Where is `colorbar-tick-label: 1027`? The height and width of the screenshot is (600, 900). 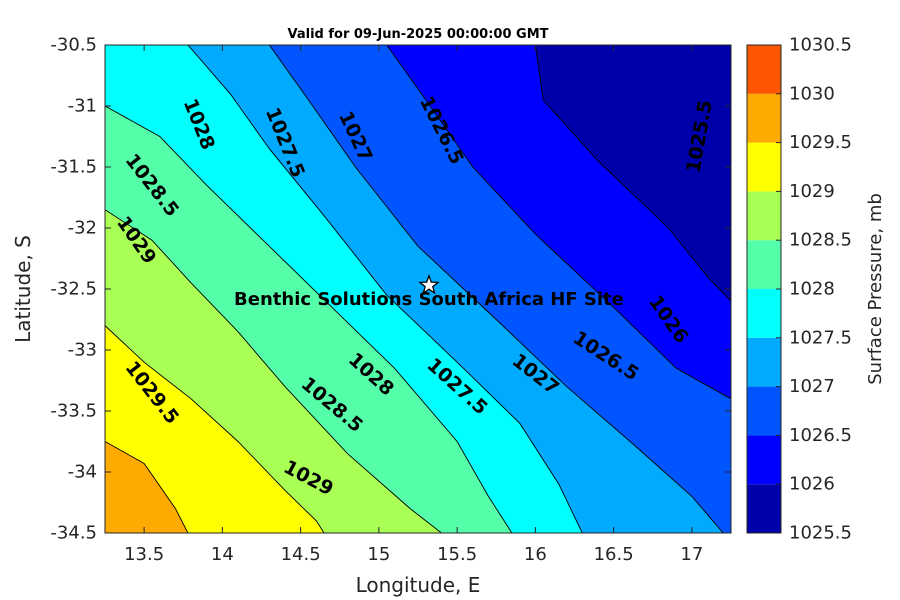 colorbar-tick-label: 1027 is located at coordinates (812, 386).